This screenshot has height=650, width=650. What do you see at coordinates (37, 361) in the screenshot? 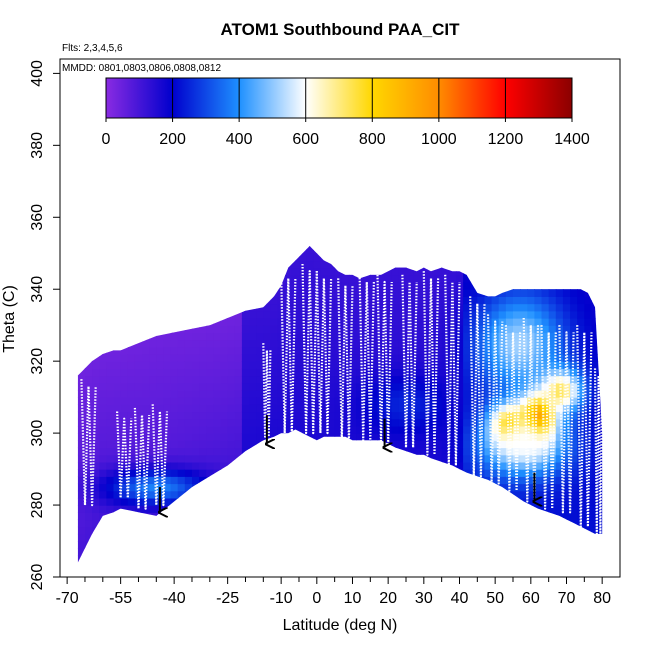
I see `y-tick-label: 320` at bounding box center [37, 361].